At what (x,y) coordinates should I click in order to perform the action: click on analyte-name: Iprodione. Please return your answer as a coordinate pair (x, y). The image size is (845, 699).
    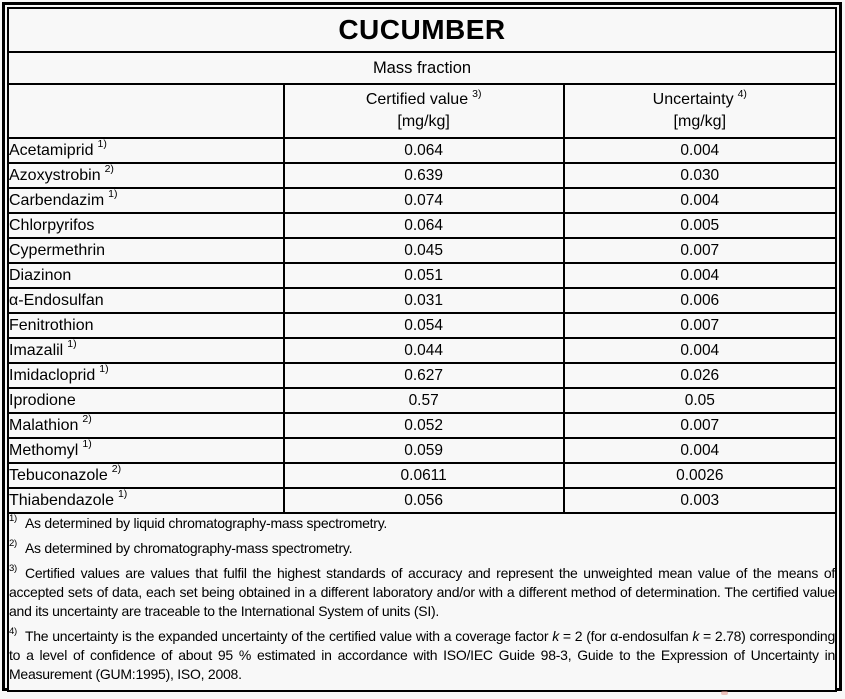
    Looking at the image, I should click on (42, 400).